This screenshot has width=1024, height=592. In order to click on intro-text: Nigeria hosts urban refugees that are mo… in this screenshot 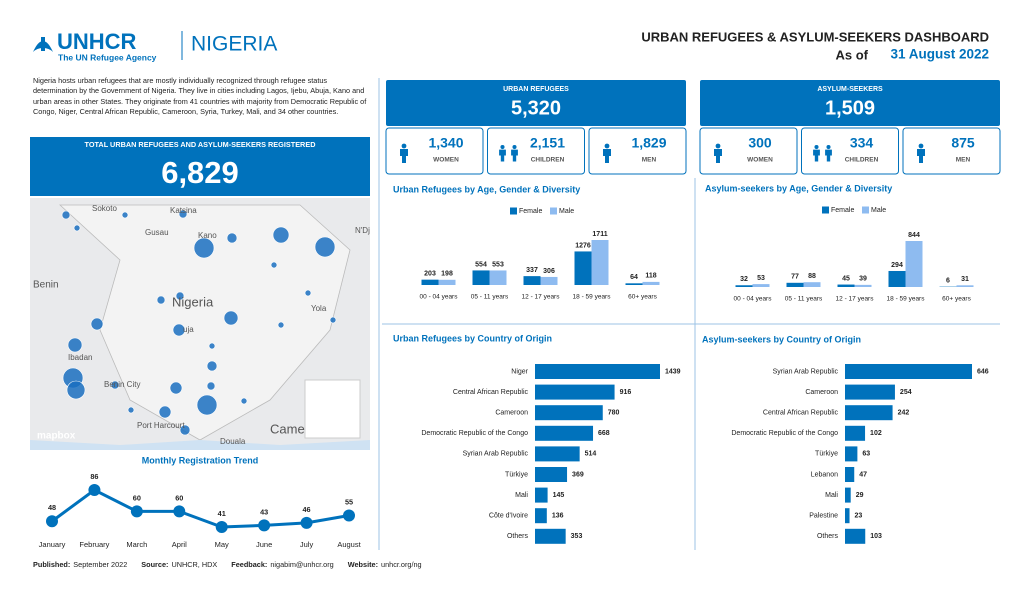, I will do `click(200, 96)`.